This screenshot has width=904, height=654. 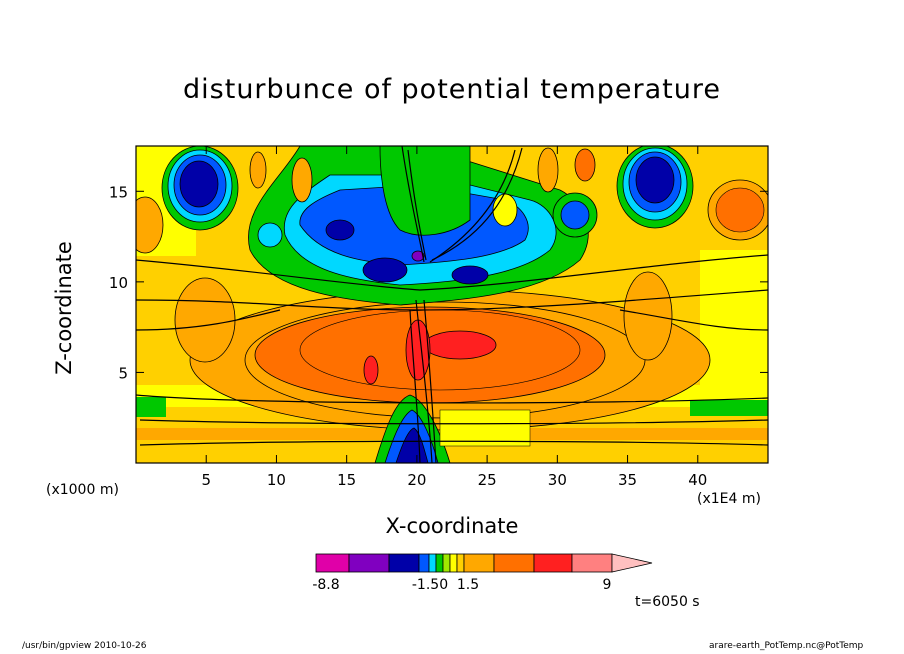 I want to click on time-annotation: t=6050 s, so click(x=667, y=602).